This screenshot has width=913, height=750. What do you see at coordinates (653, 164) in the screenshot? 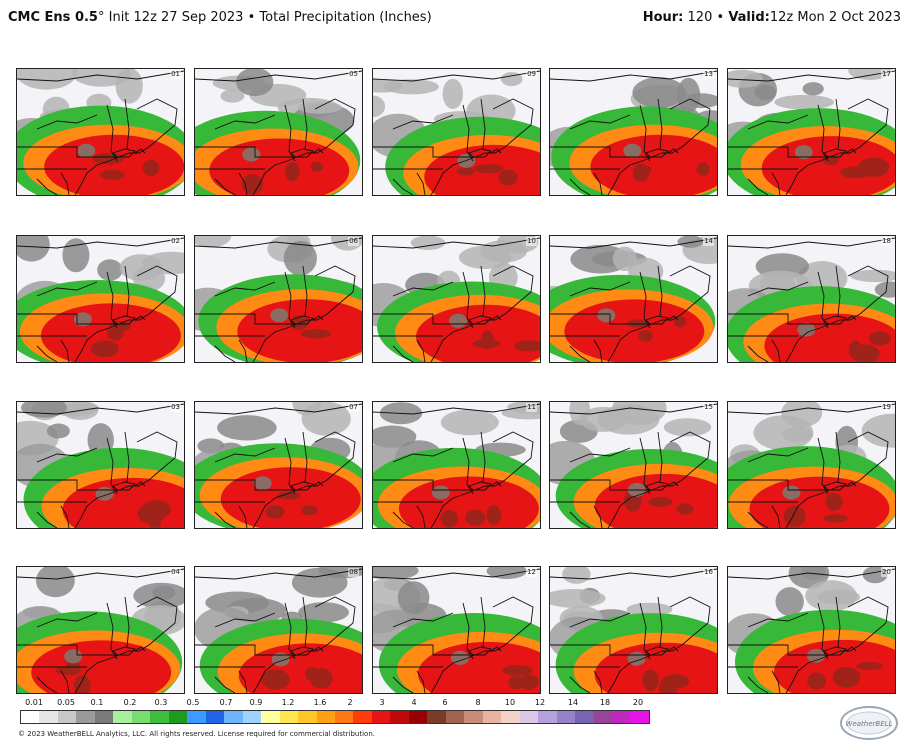
I see `precip-red-core` at bounding box center [653, 164].